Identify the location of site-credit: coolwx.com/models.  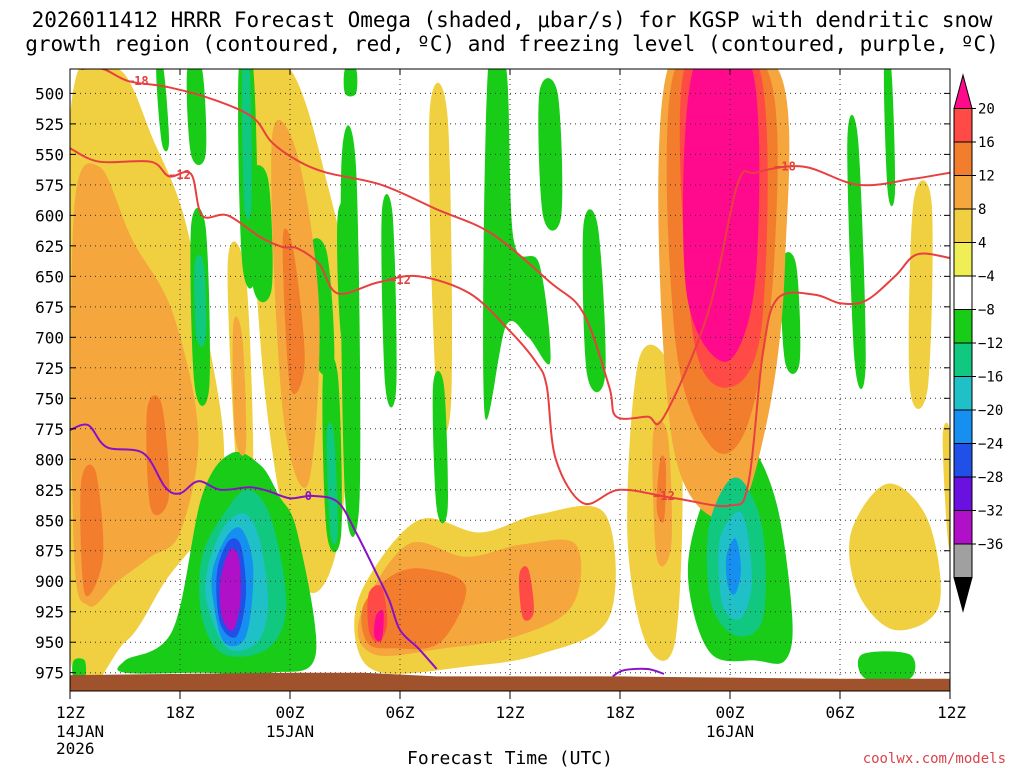
(934, 759).